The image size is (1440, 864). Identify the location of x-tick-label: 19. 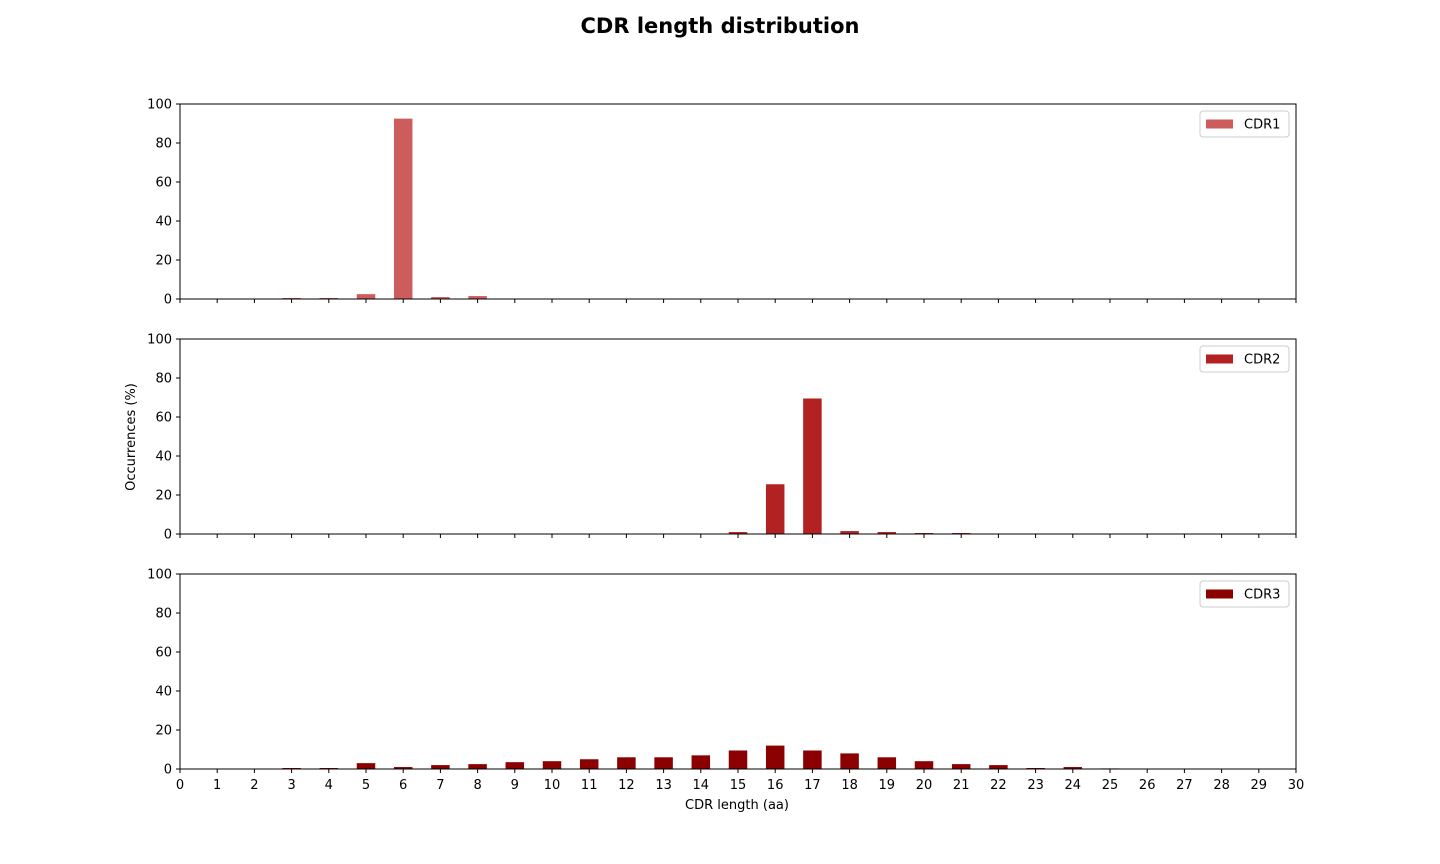
(887, 785).